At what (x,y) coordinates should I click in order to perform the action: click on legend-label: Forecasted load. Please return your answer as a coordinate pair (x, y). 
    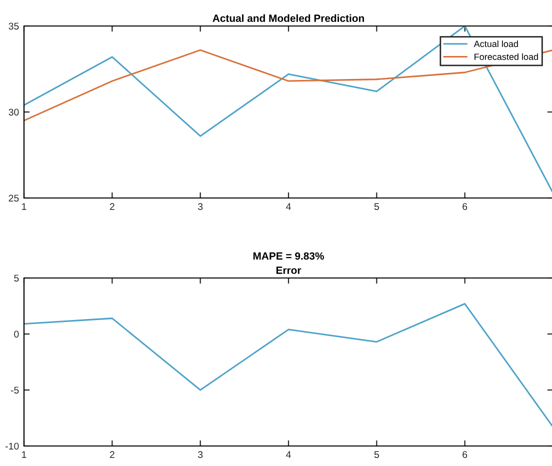
    Looking at the image, I should click on (506, 56).